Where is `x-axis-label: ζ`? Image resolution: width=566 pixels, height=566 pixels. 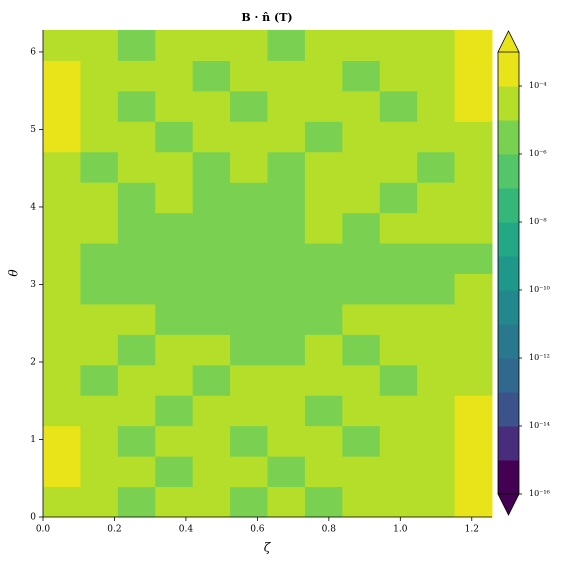 x-axis-label: ζ is located at coordinates (268, 548).